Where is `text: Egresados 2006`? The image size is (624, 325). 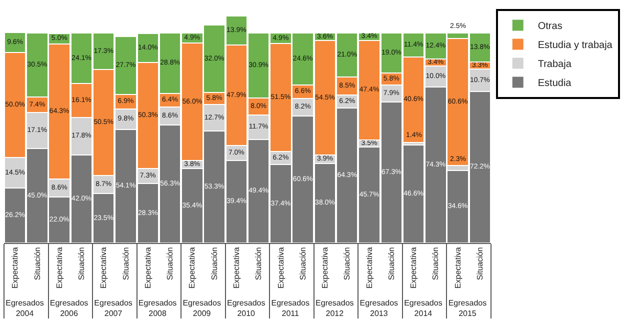 text: Egresados 2006 is located at coordinates (69, 308).